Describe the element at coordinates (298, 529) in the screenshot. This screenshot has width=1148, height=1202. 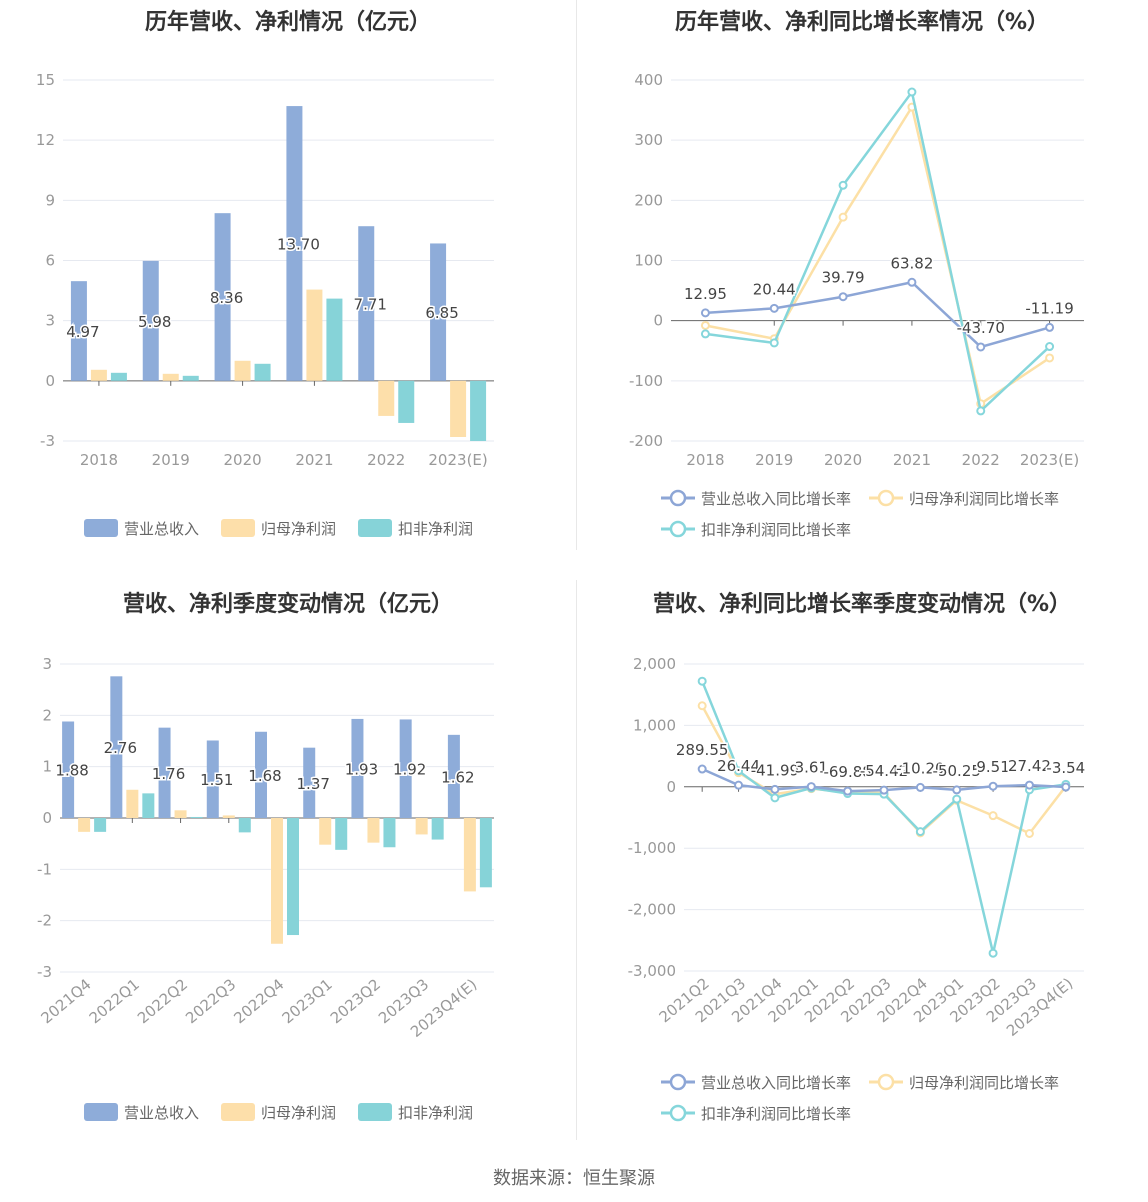
I see `legend-label: 归母净利润` at that location.